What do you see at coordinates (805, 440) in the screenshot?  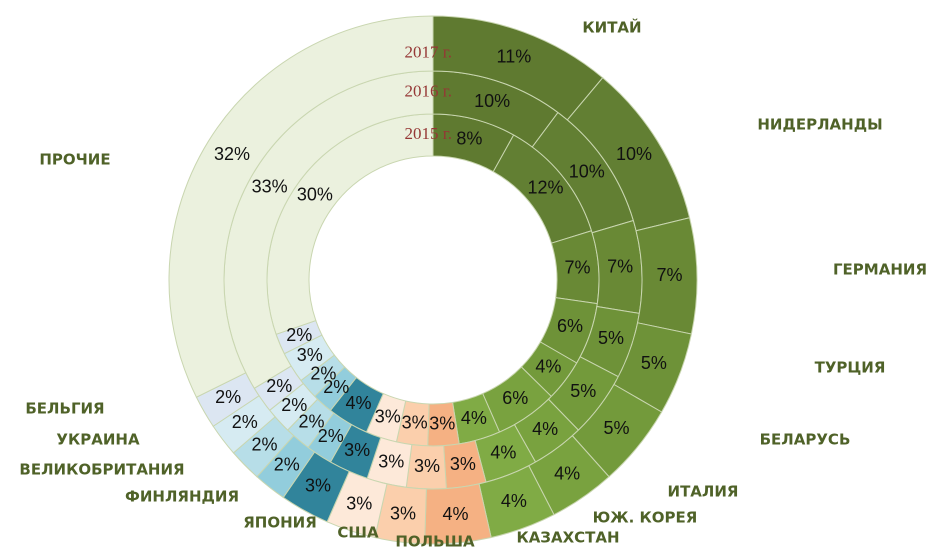 I see `category-label: БЕЛАРУСЬ` at bounding box center [805, 440].